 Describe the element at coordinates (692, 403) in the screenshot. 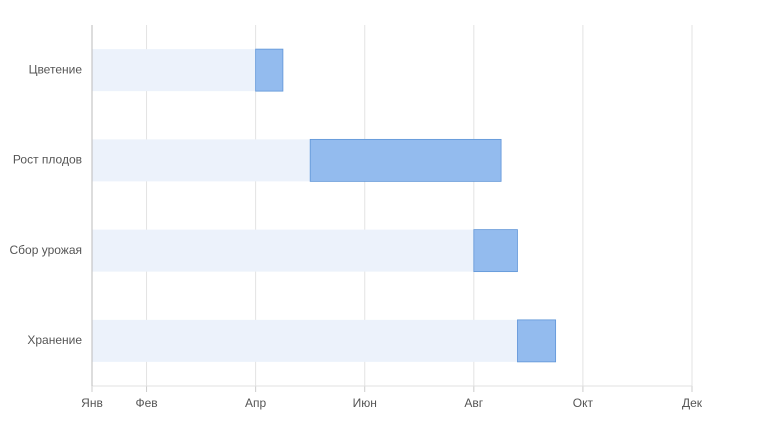

I see `x-tick-label: Дек` at that location.